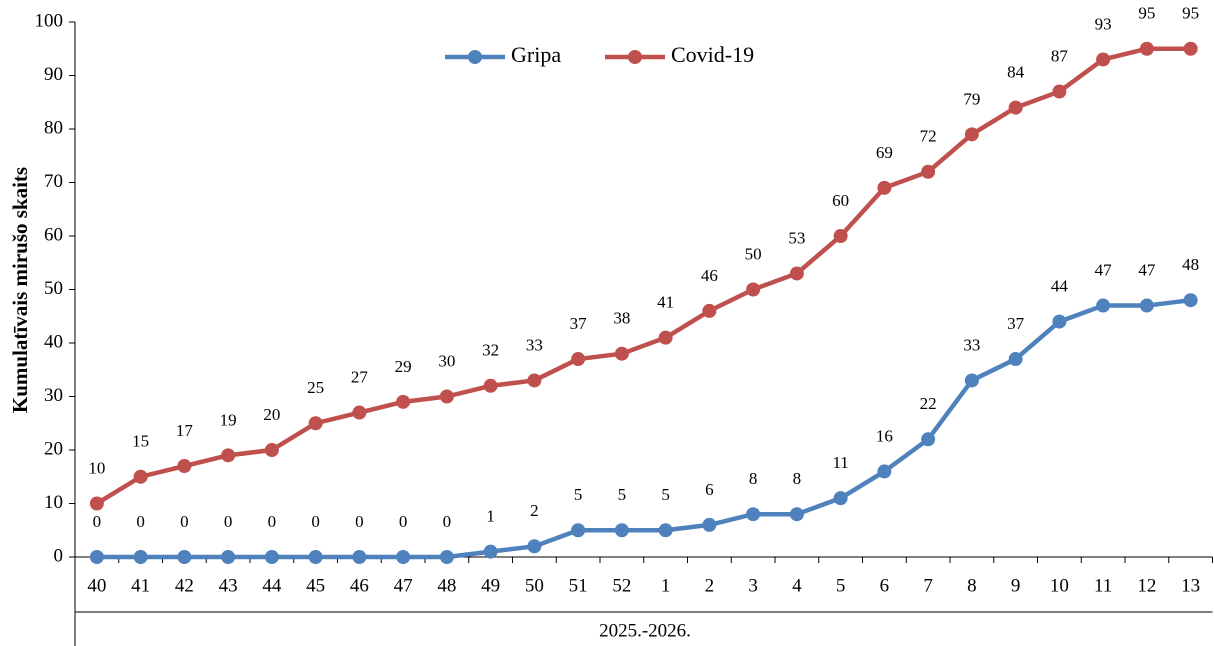 The image size is (1214, 646). Describe the element at coordinates (1146, 585) in the screenshot. I see `x-tick-label: 12` at that location.